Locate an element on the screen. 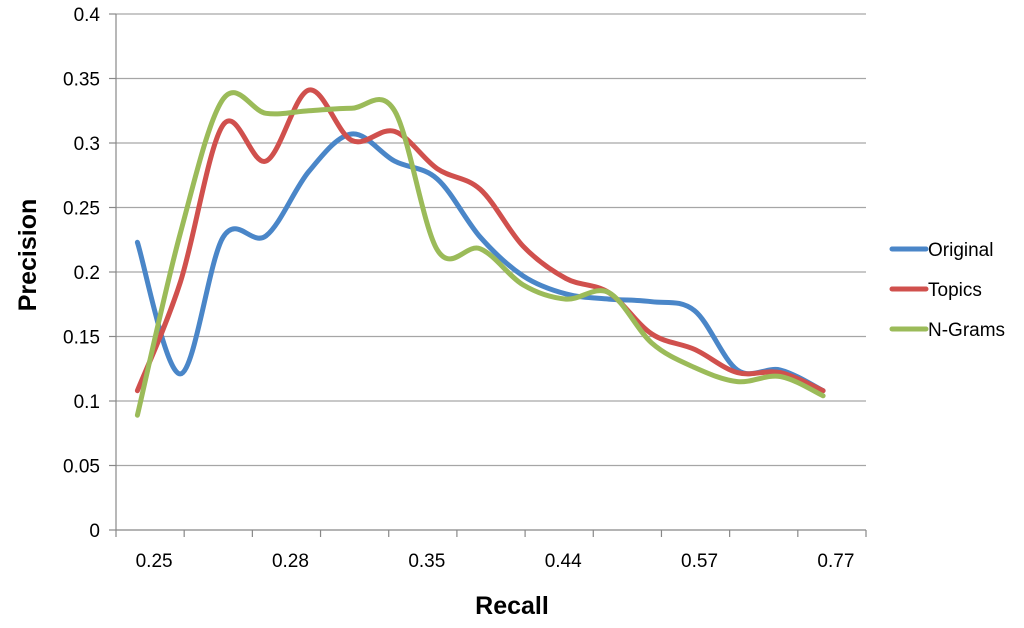 The width and height of the screenshot is (1024, 628). y-tick-label: 0.05 is located at coordinates (81, 467).